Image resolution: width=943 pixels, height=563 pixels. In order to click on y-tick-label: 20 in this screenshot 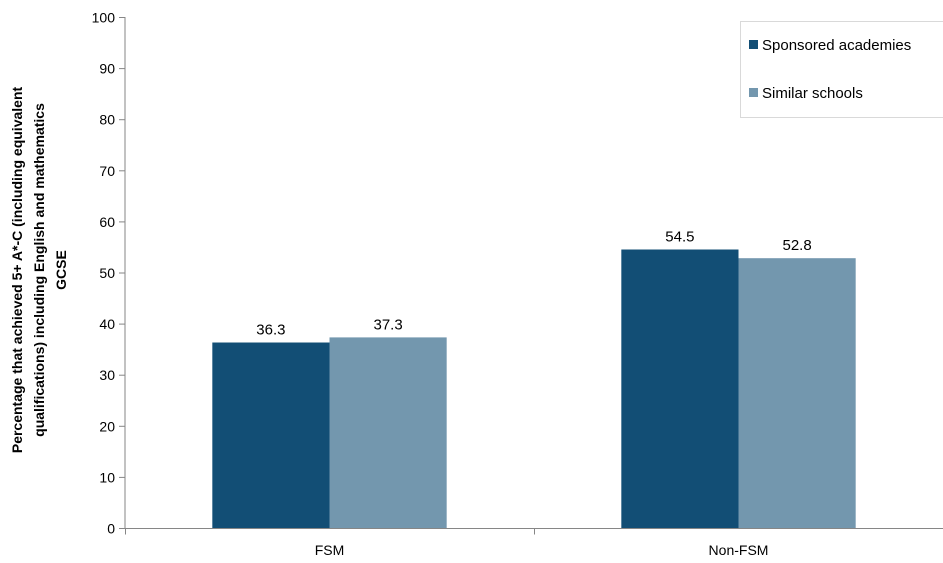, I will do `click(107, 426)`.